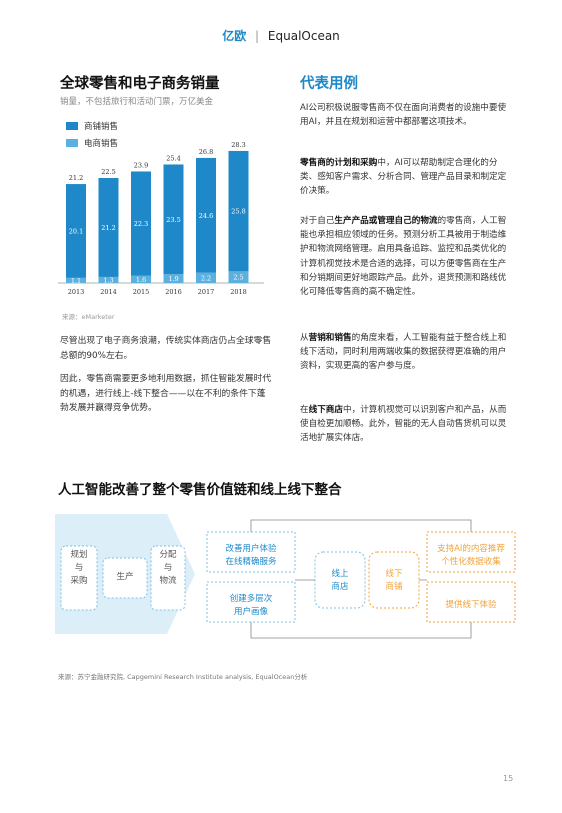  I want to click on bar-ecommerce-2015, so click(141, 279).